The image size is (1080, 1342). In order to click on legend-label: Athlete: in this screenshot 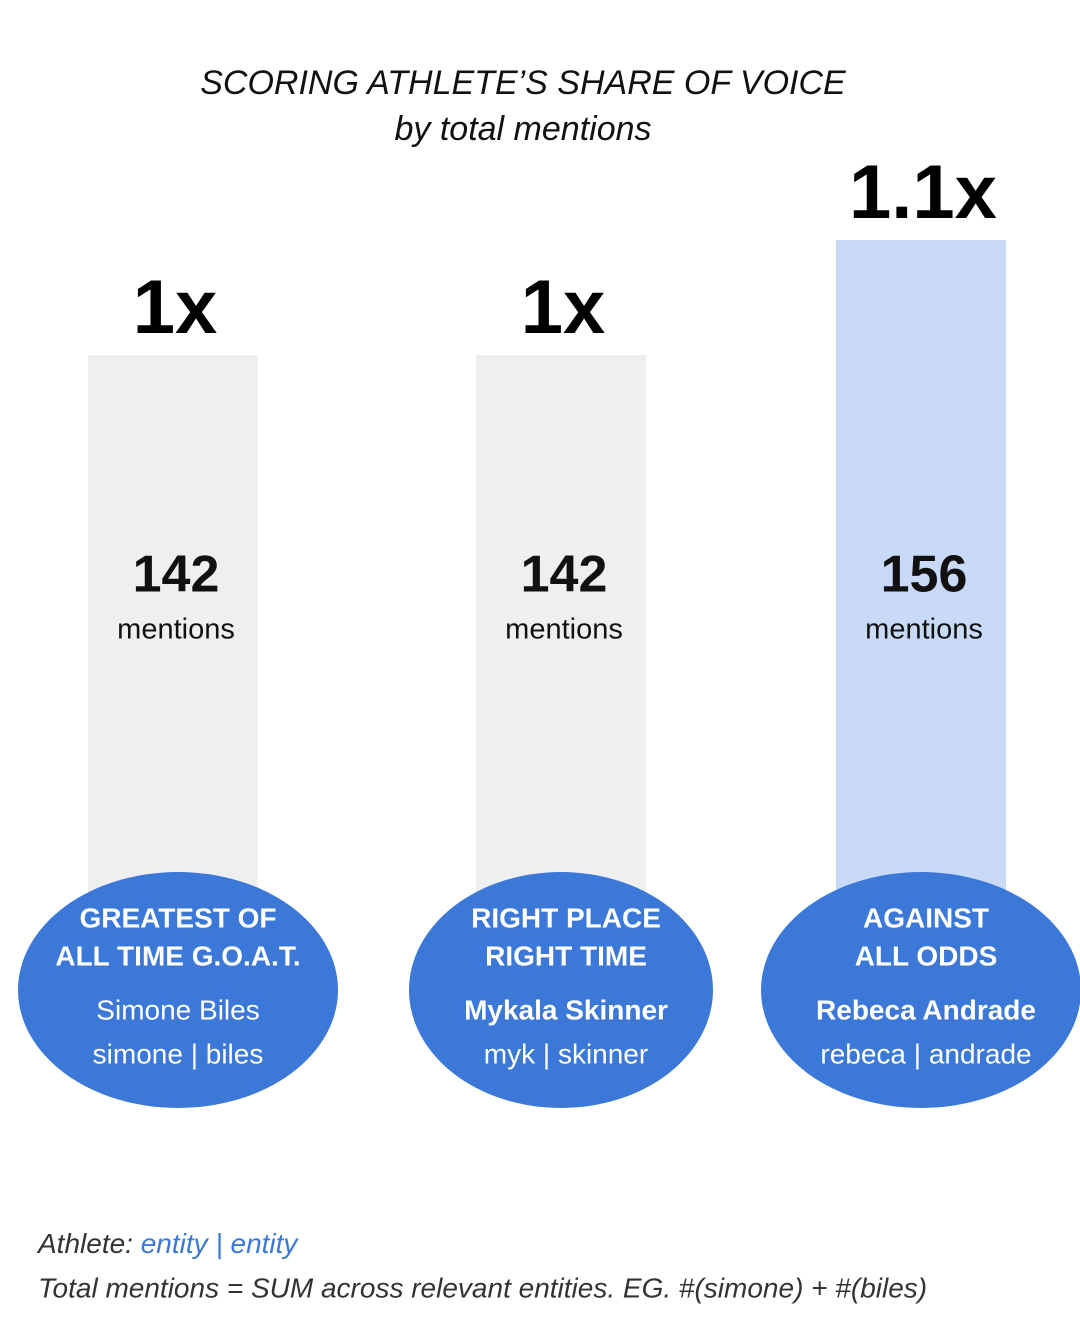, I will do `click(84, 1243)`.